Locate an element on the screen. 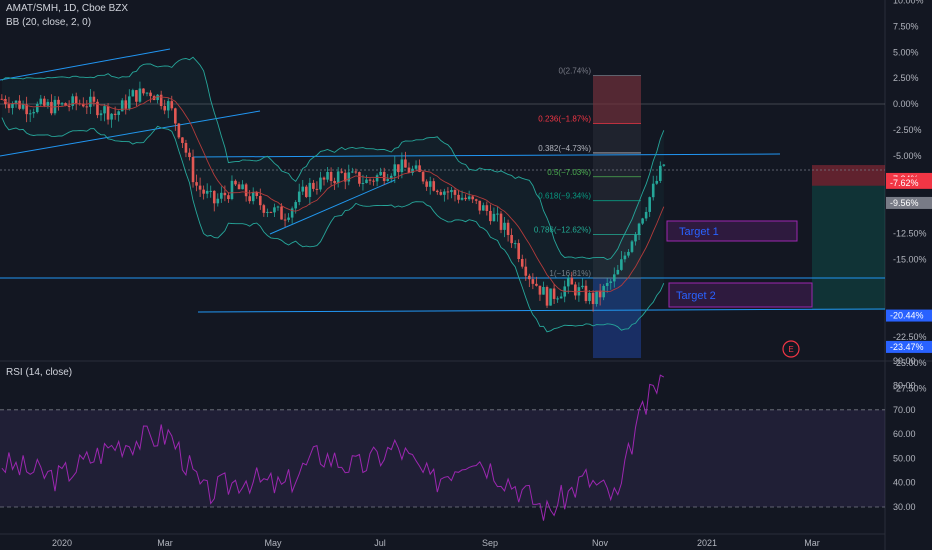  price-tick-label: 2.50% is located at coordinates (906, 78).